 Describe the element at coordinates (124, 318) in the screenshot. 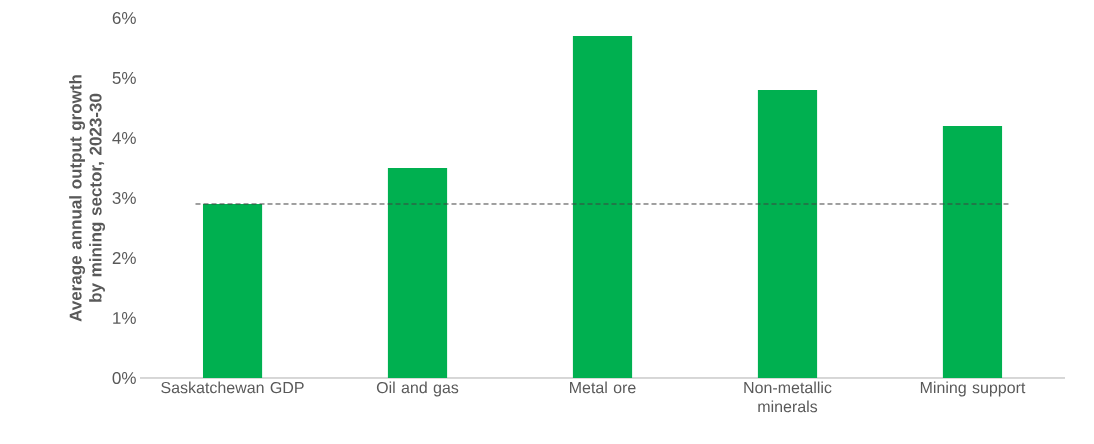

I see `y-tick-label: 1%` at that location.